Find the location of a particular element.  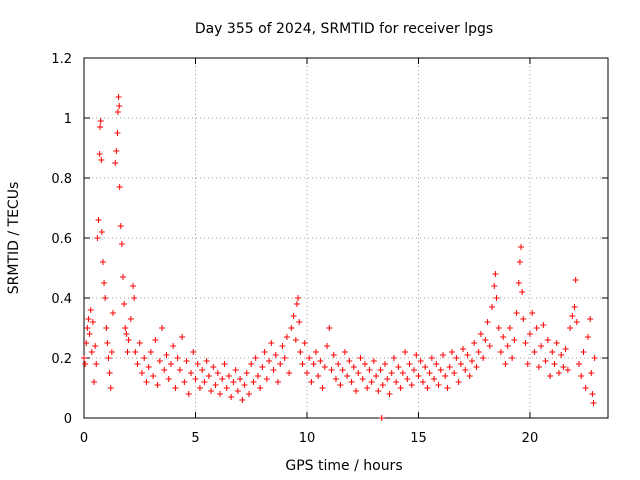

x-tick-label: 20 is located at coordinates (530, 438).